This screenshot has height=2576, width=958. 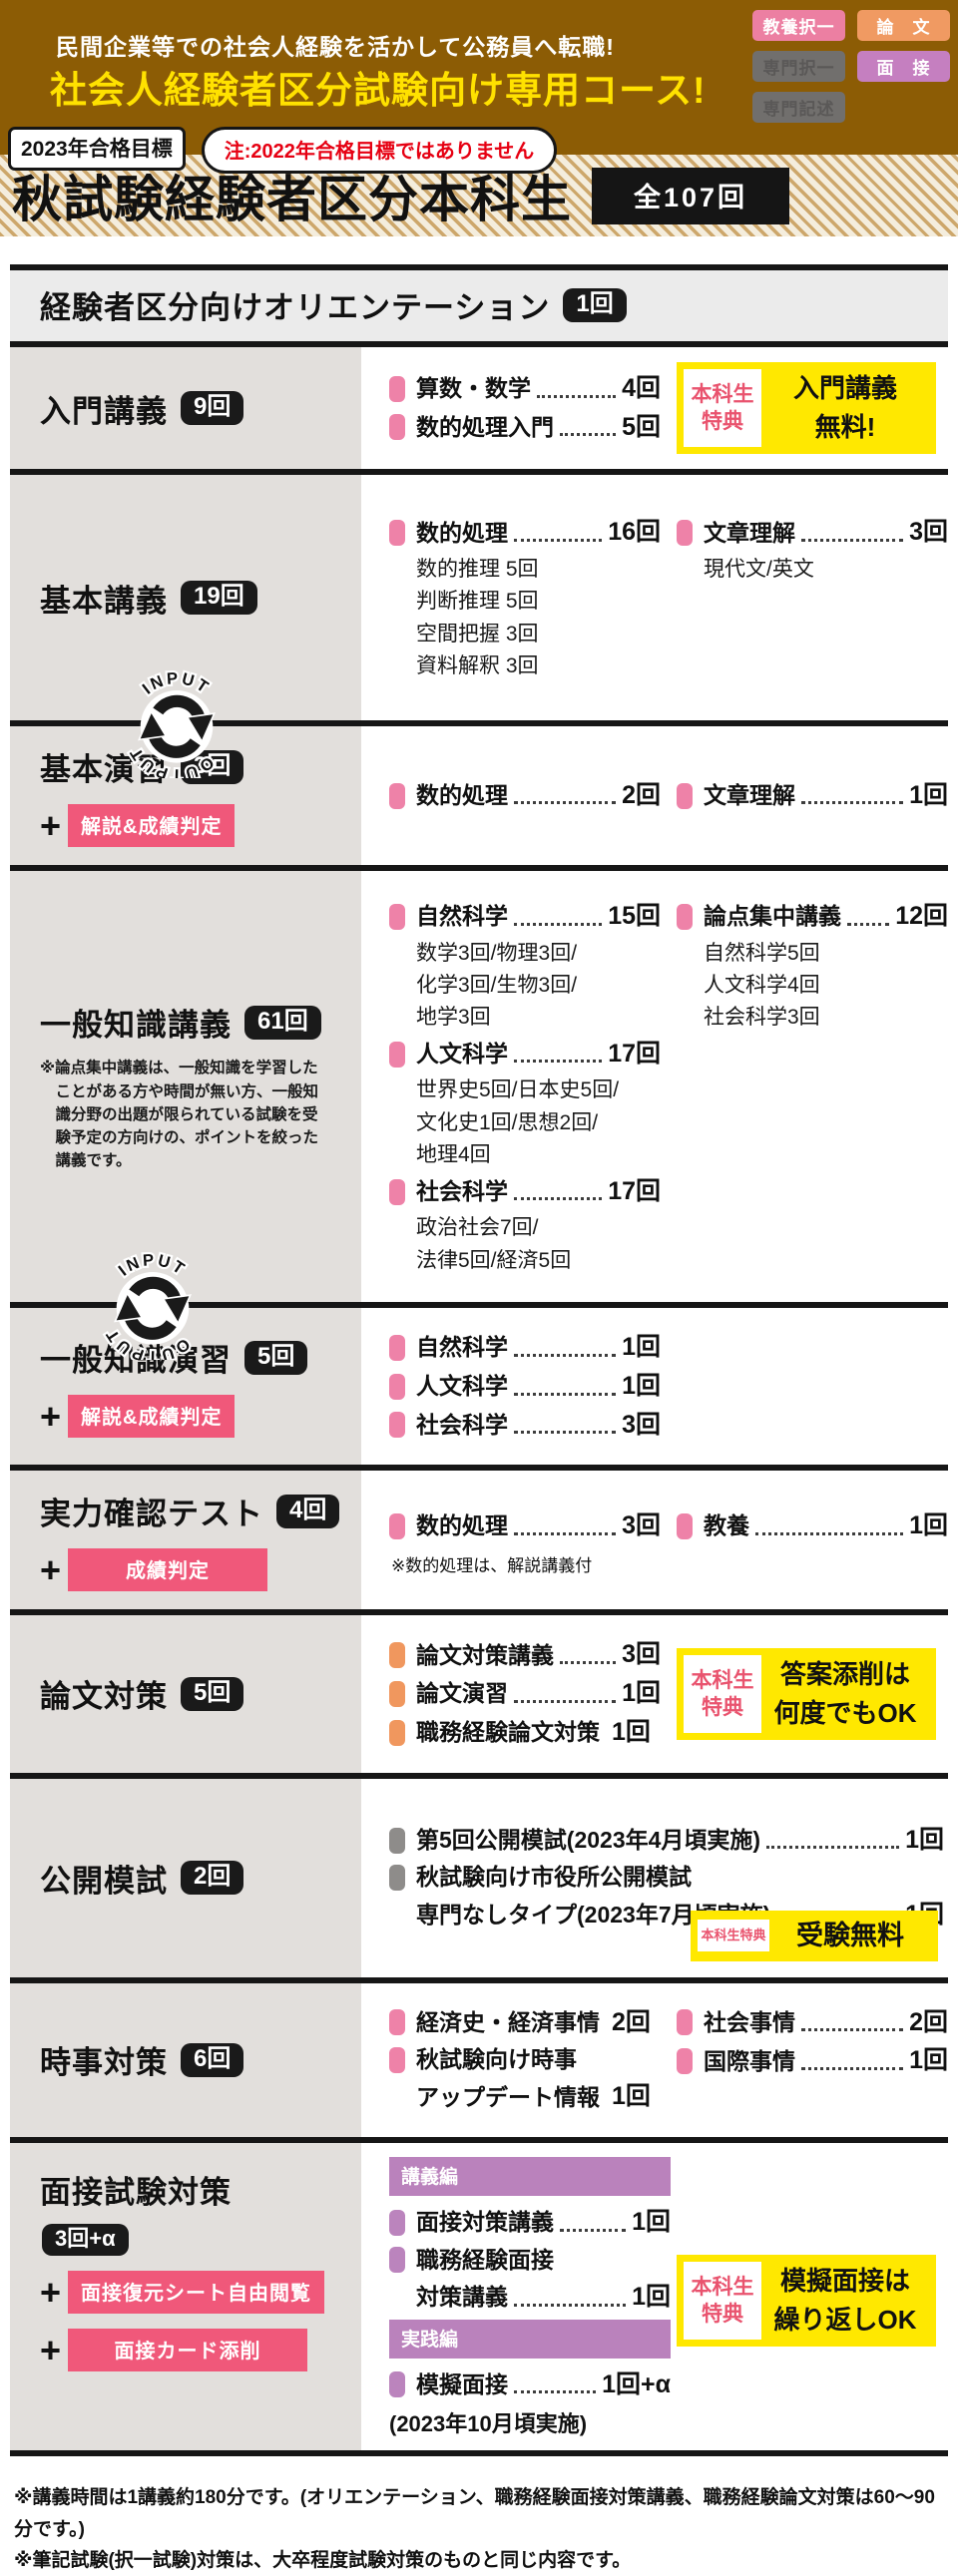 I want to click on section-count-badge: 9回, so click(x=212, y=408).